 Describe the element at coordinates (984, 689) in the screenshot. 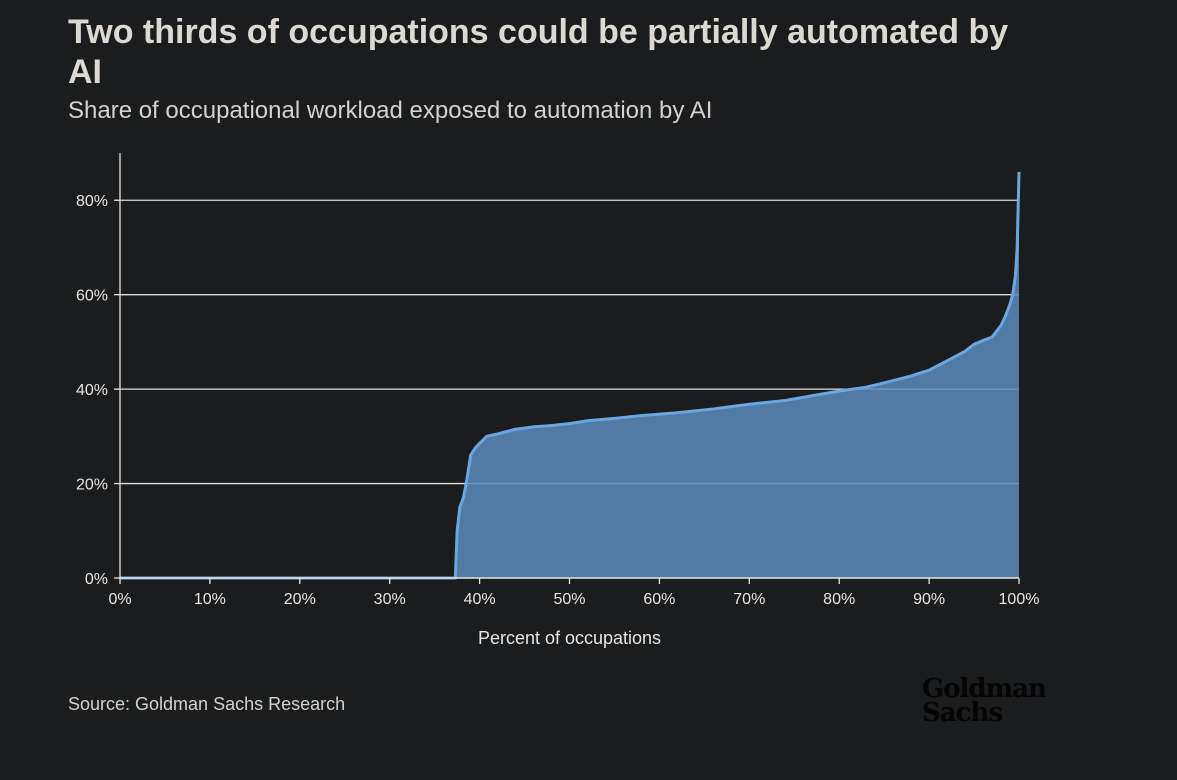

I see `logo-line-1: Goldman` at that location.